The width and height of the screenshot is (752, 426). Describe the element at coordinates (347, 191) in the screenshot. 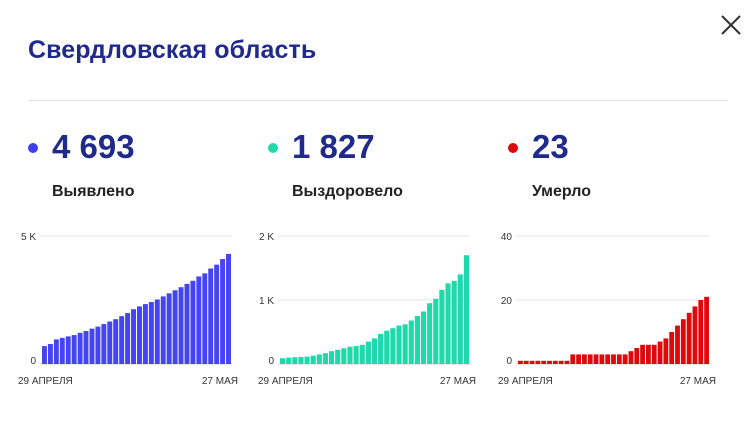

I see `recovered-label: Выздоровело` at that location.